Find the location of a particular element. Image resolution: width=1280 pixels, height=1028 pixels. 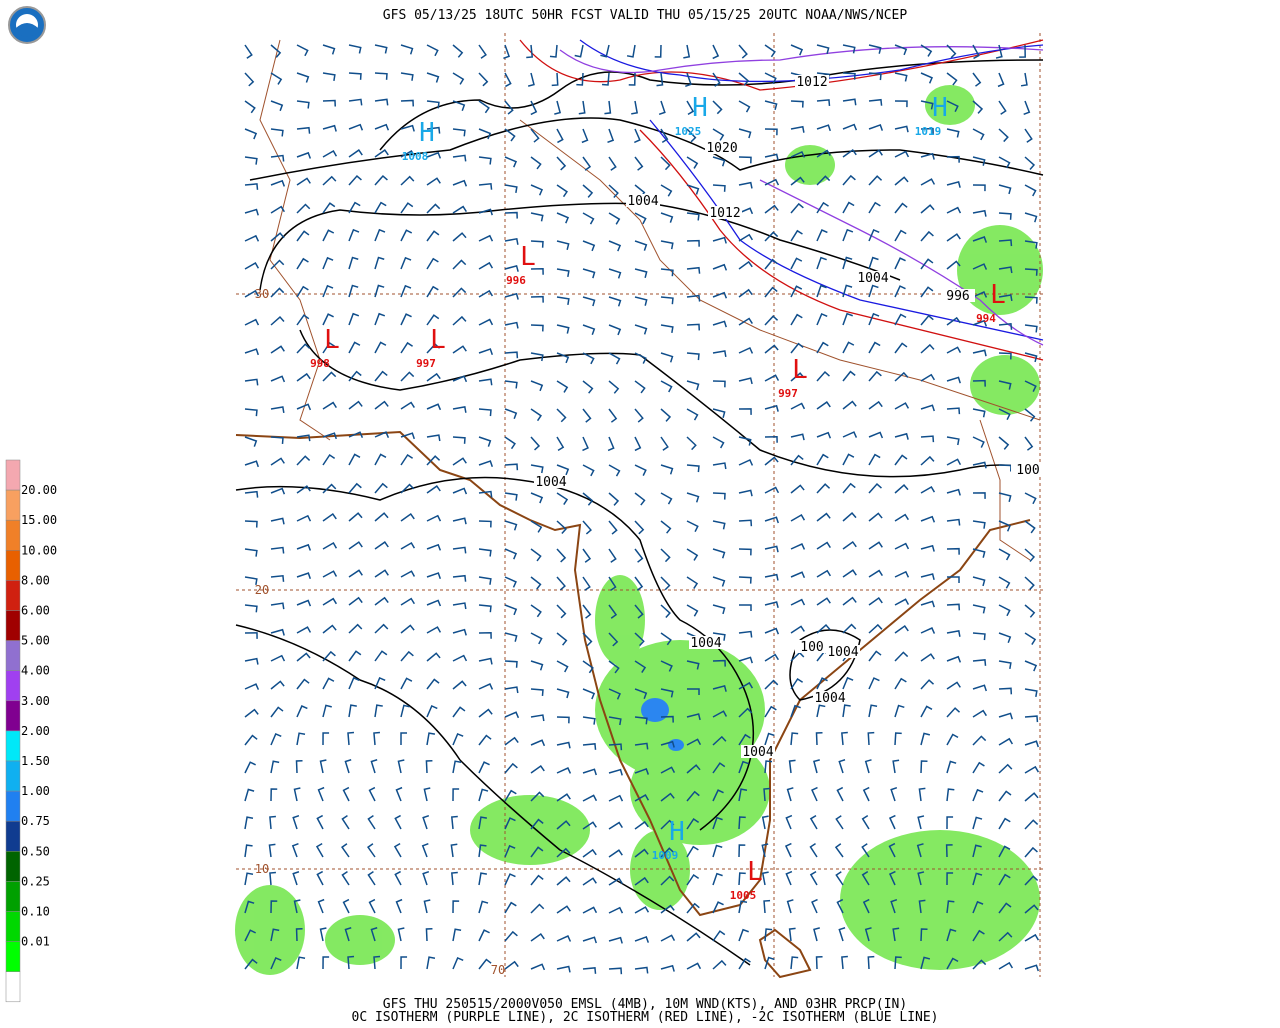

isobar-label: 100 is located at coordinates (811, 647).